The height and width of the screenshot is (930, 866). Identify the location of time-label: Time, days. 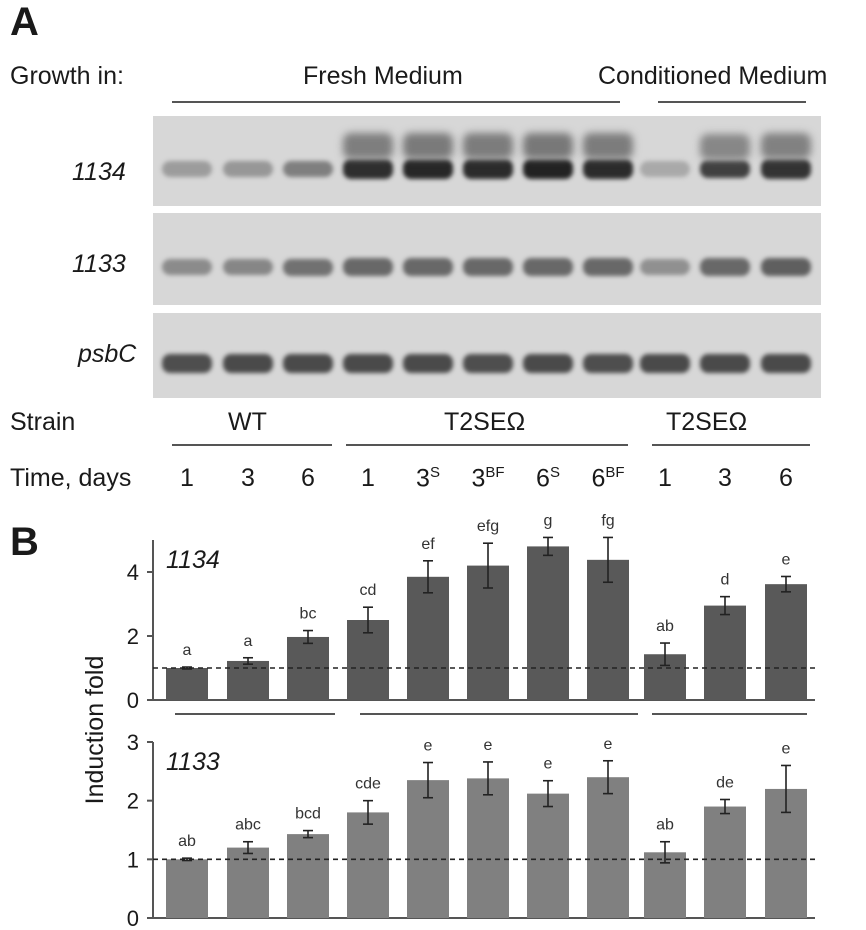
(71, 478).